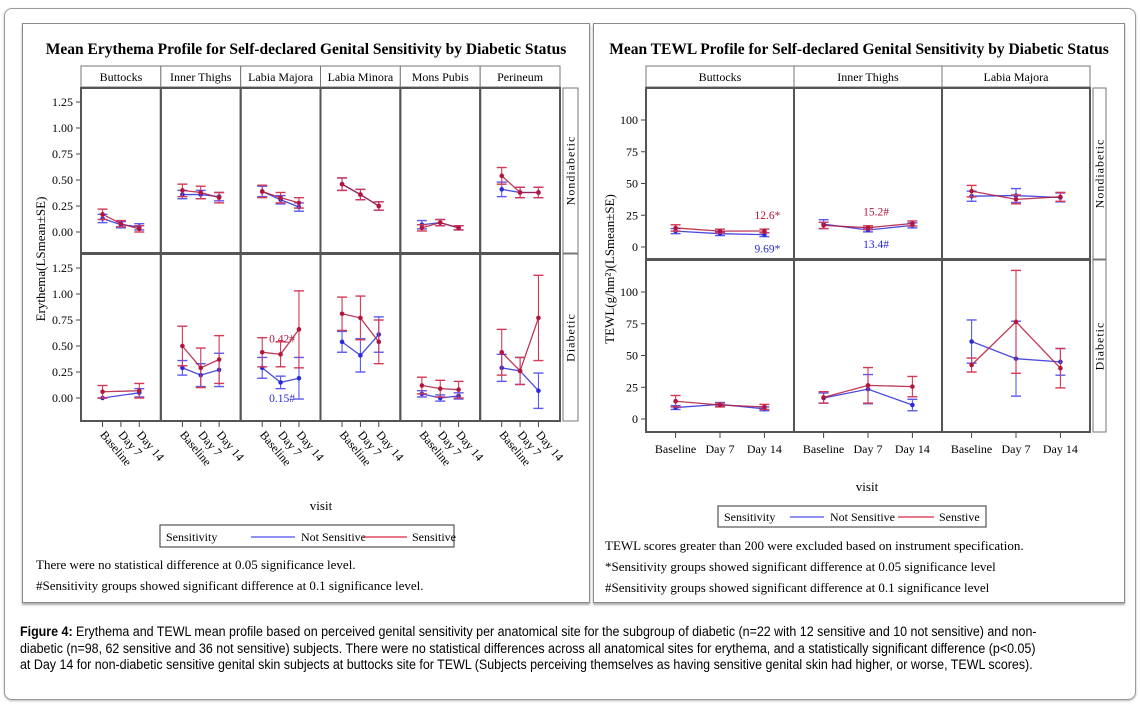 The width and height of the screenshot is (1140, 707). Describe the element at coordinates (862, 517) in the screenshot. I see `legend-label-not-sensitive: Not Sensitive` at that location.